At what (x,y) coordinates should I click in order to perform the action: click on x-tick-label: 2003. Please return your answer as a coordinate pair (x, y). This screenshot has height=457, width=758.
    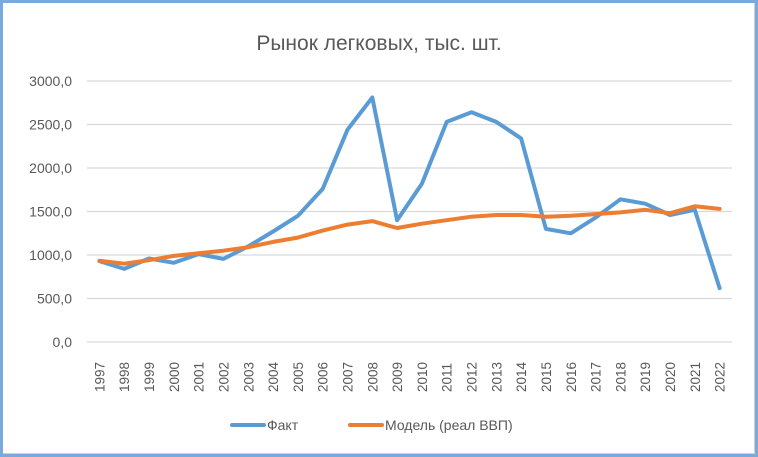
    Looking at the image, I should click on (248, 377).